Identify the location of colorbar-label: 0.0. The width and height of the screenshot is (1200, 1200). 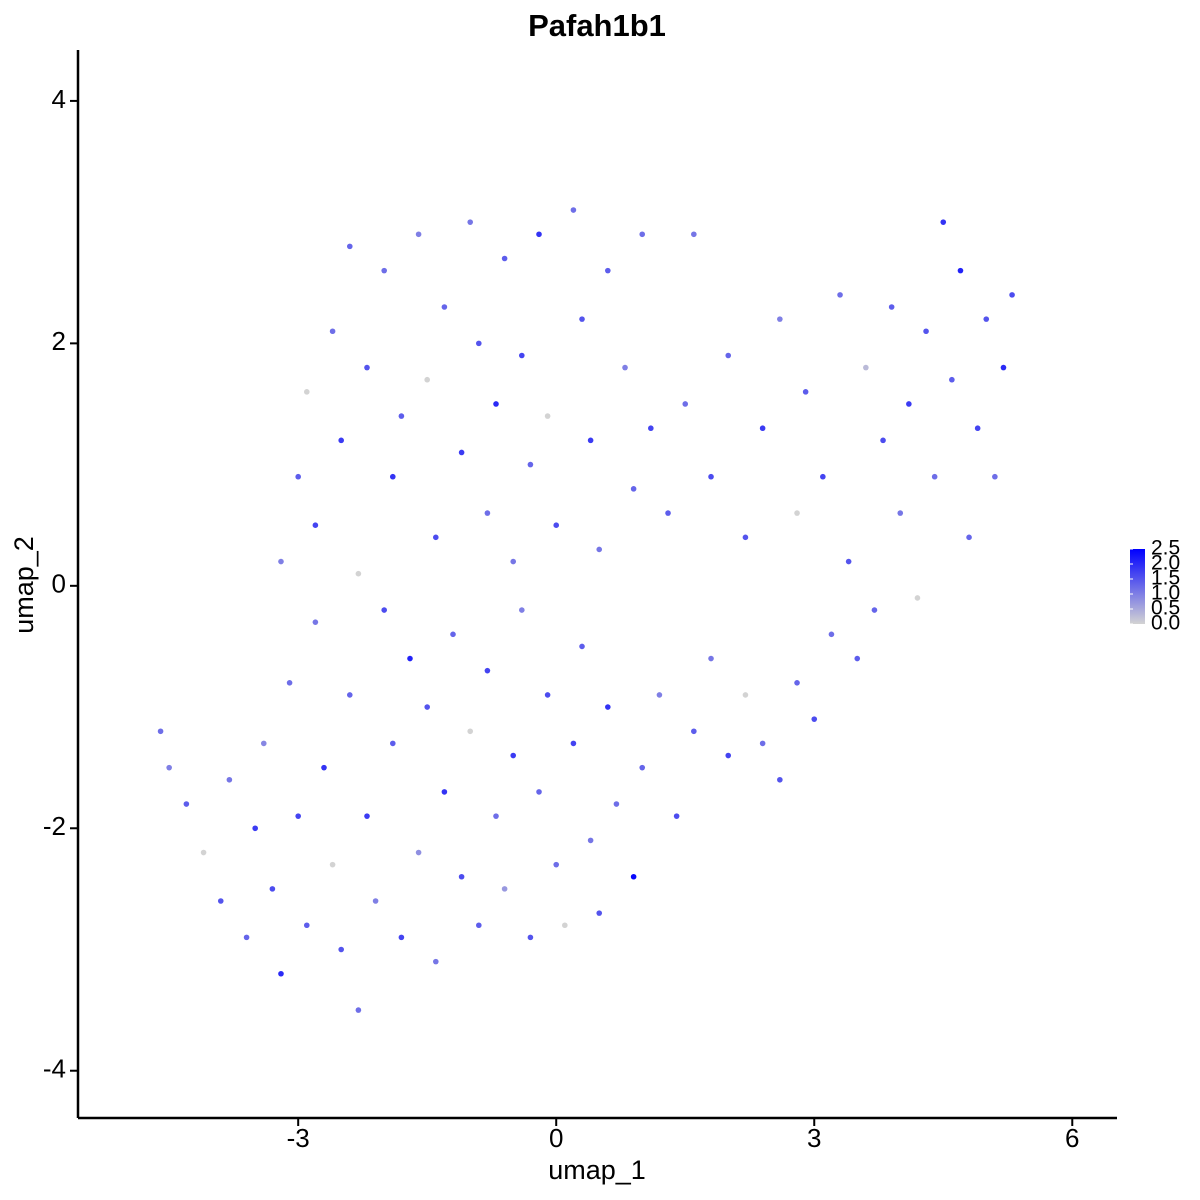
(1165, 623).